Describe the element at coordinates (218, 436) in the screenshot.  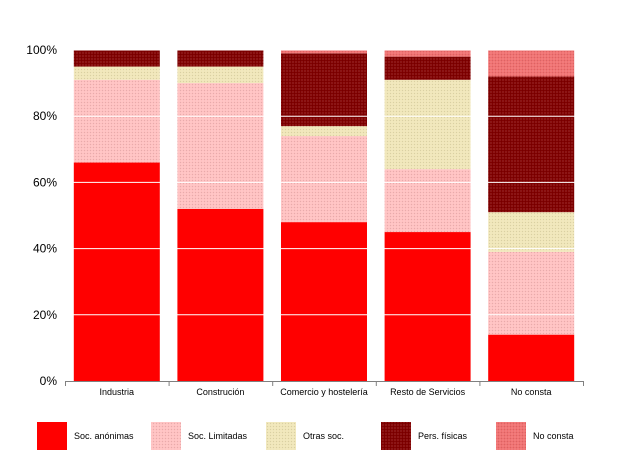
I see `legend-label-soc-limitadas: Soc. Limitadas` at that location.